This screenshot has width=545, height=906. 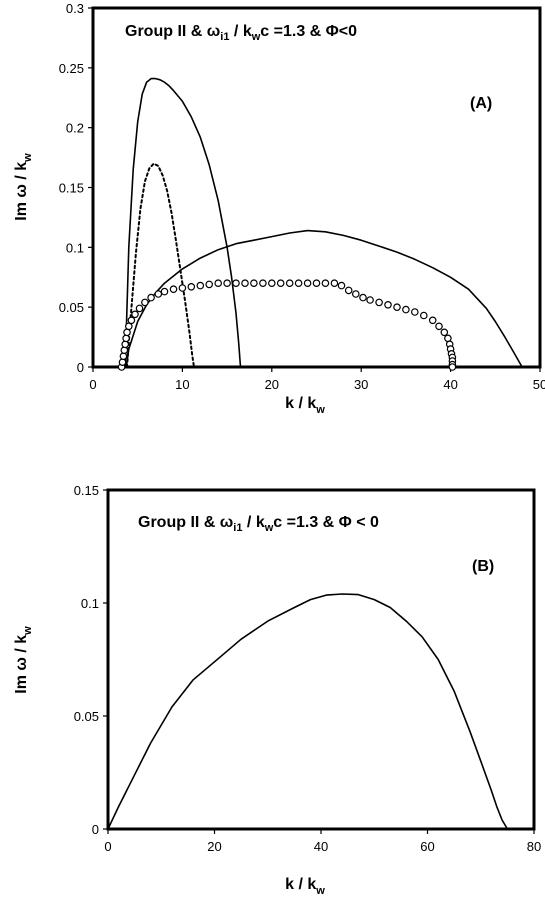 I want to click on series-circle-markers, so click(x=287, y=325).